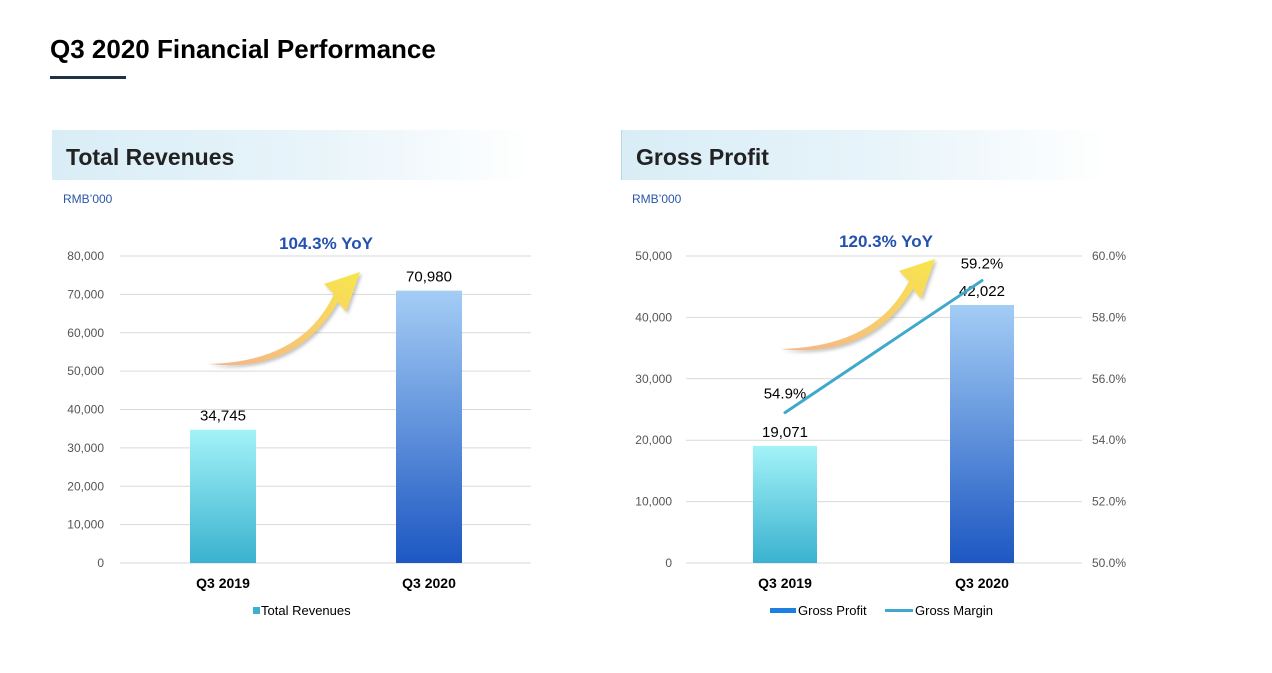  What do you see at coordinates (85, 486) in the screenshot?
I see `revenues-y-tick-label: 20,000` at bounding box center [85, 486].